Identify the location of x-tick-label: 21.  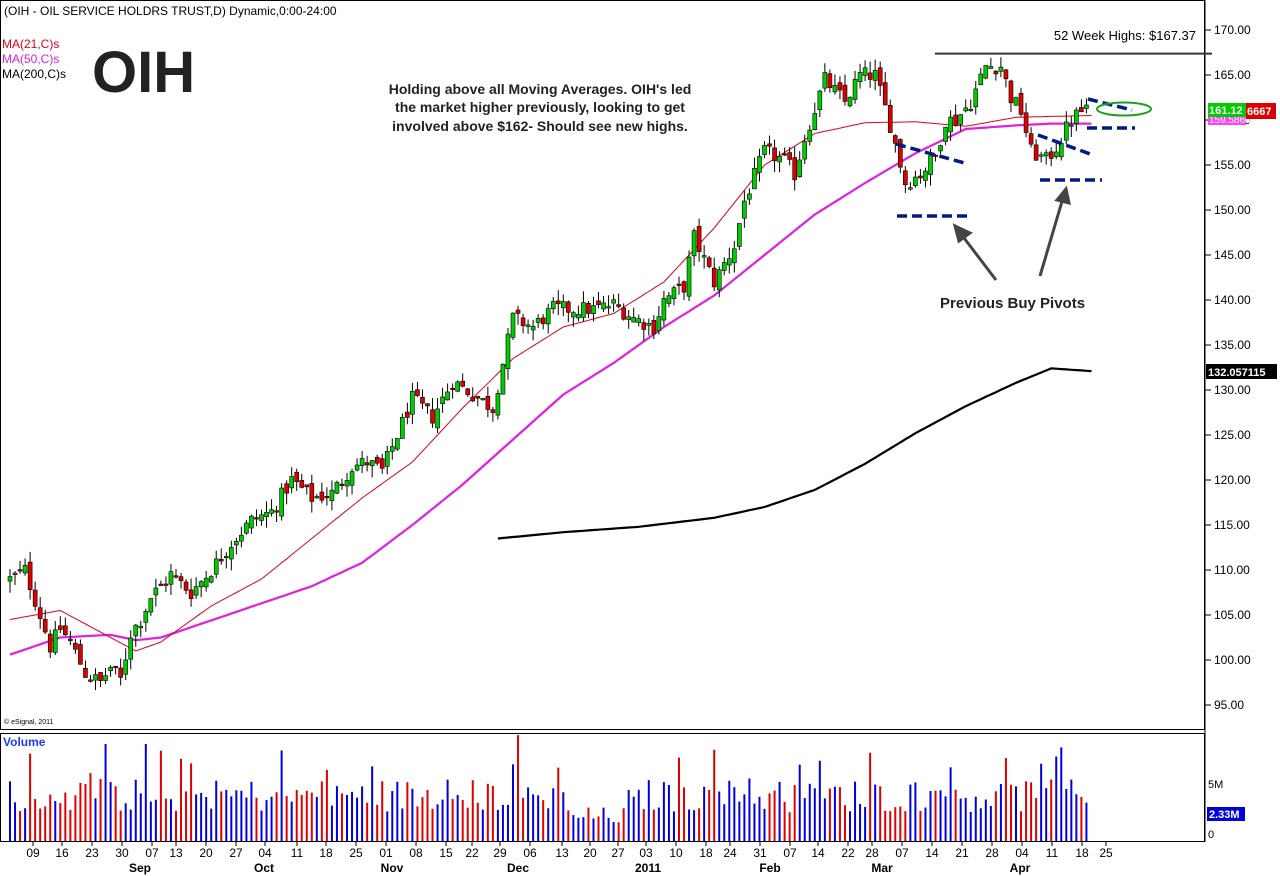
(962, 853).